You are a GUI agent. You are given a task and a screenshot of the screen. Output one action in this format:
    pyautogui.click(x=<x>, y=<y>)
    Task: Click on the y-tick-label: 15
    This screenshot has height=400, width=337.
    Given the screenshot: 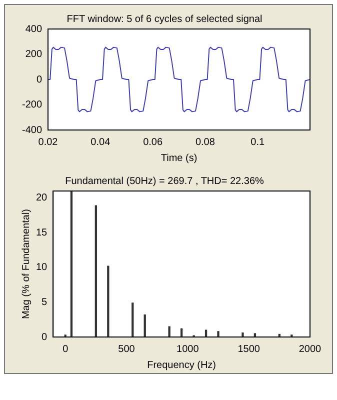 What is the action you would take?
    pyautogui.click(x=42, y=232)
    